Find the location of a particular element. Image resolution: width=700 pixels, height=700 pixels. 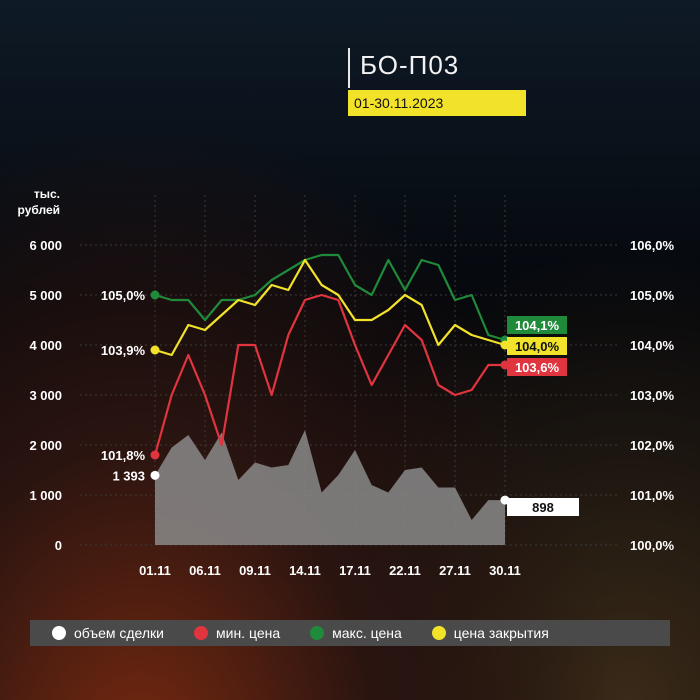

right-tick-label: 102,0% is located at coordinates (652, 445).